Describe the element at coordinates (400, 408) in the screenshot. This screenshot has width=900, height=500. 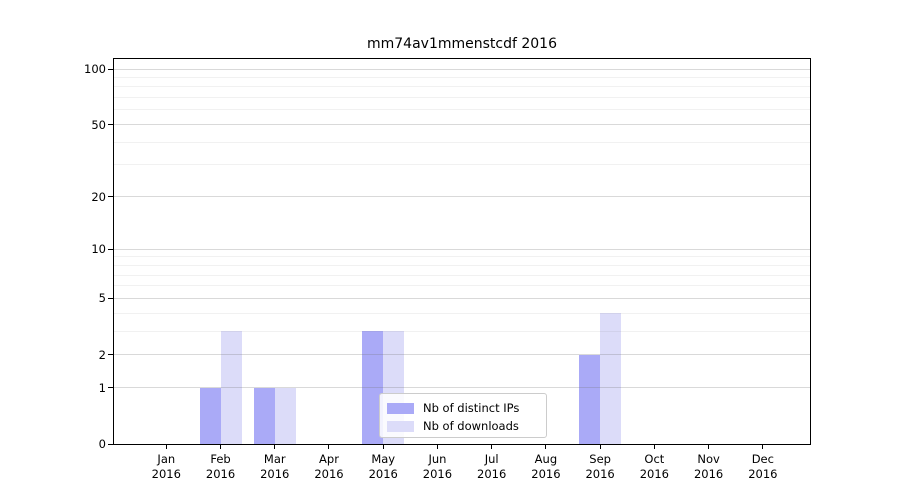
I see `legend-swatch-distinct-ips` at that location.